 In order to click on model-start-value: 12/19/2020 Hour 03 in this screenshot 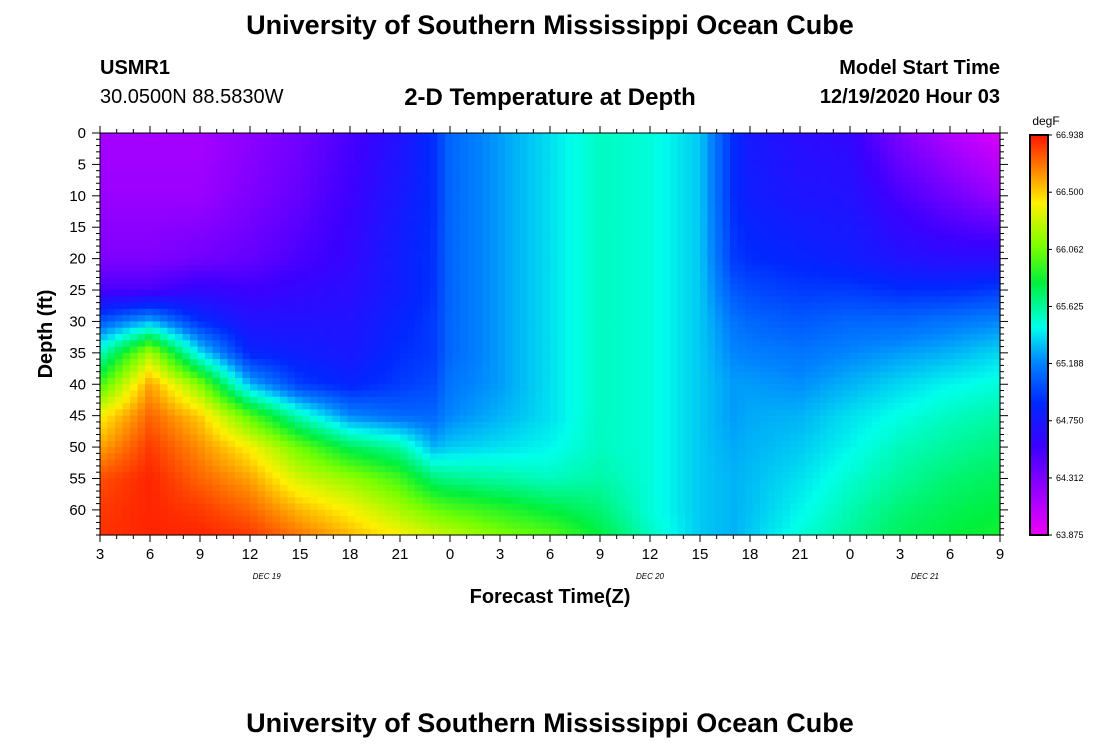, I will do `click(909, 97)`.